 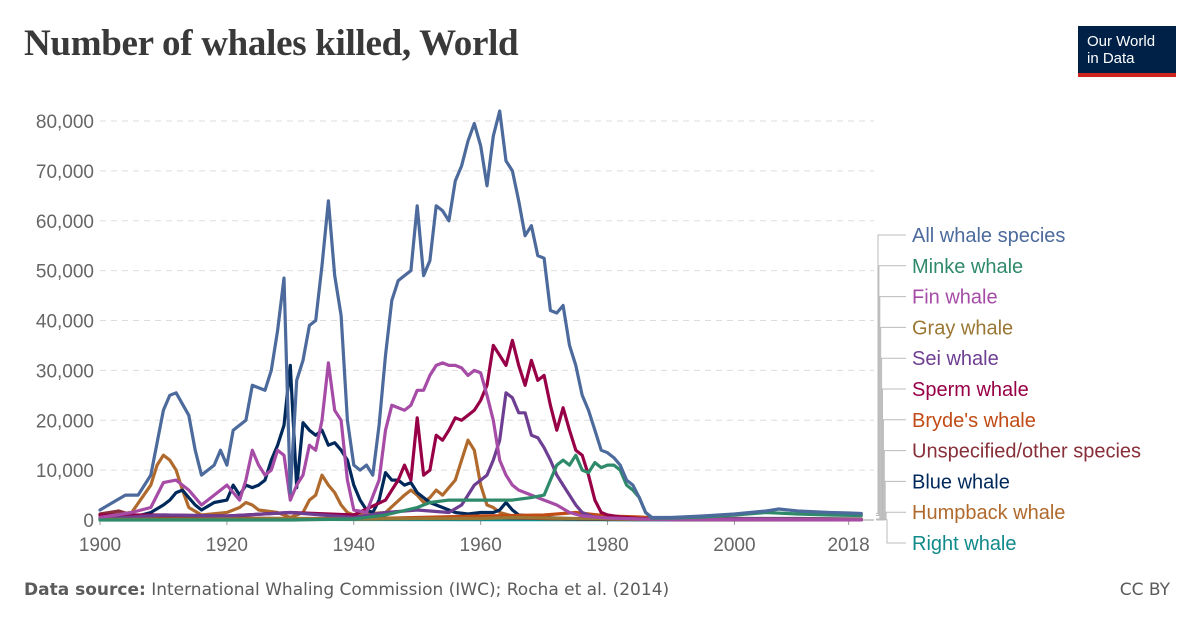 I want to click on owid-logo: Our World in Data, so click(x=1127, y=51).